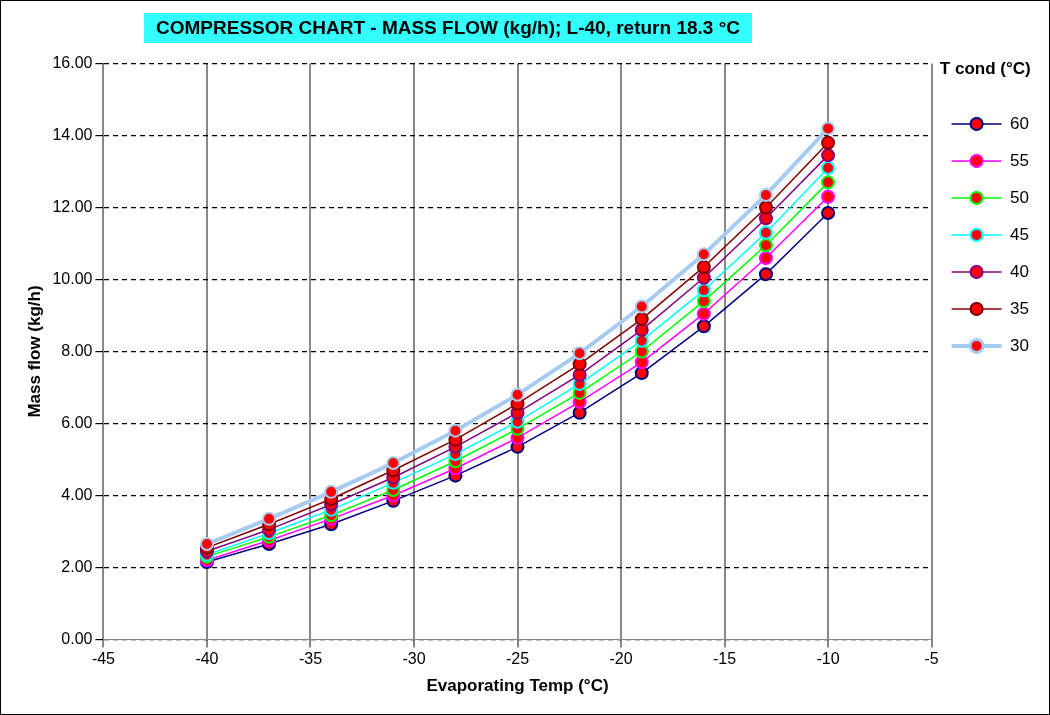 Image resolution: width=1050 pixels, height=715 pixels. I want to click on legend-label: 50, so click(1020, 197).